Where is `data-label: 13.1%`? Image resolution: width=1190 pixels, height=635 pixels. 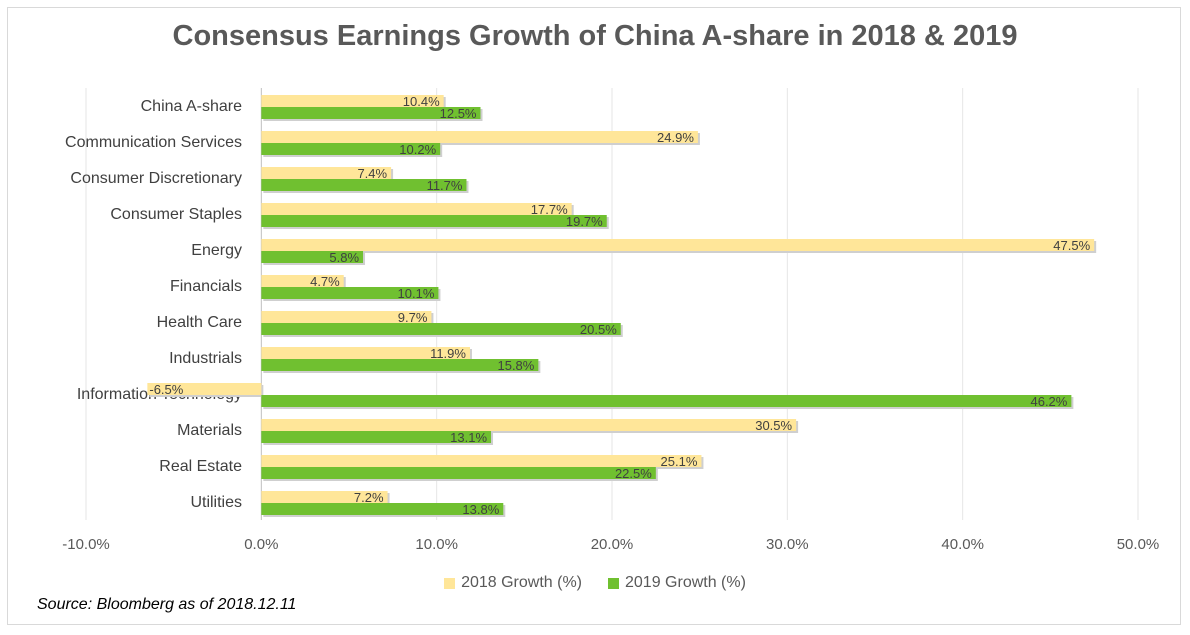 data-label: 13.1% is located at coordinates (468, 437).